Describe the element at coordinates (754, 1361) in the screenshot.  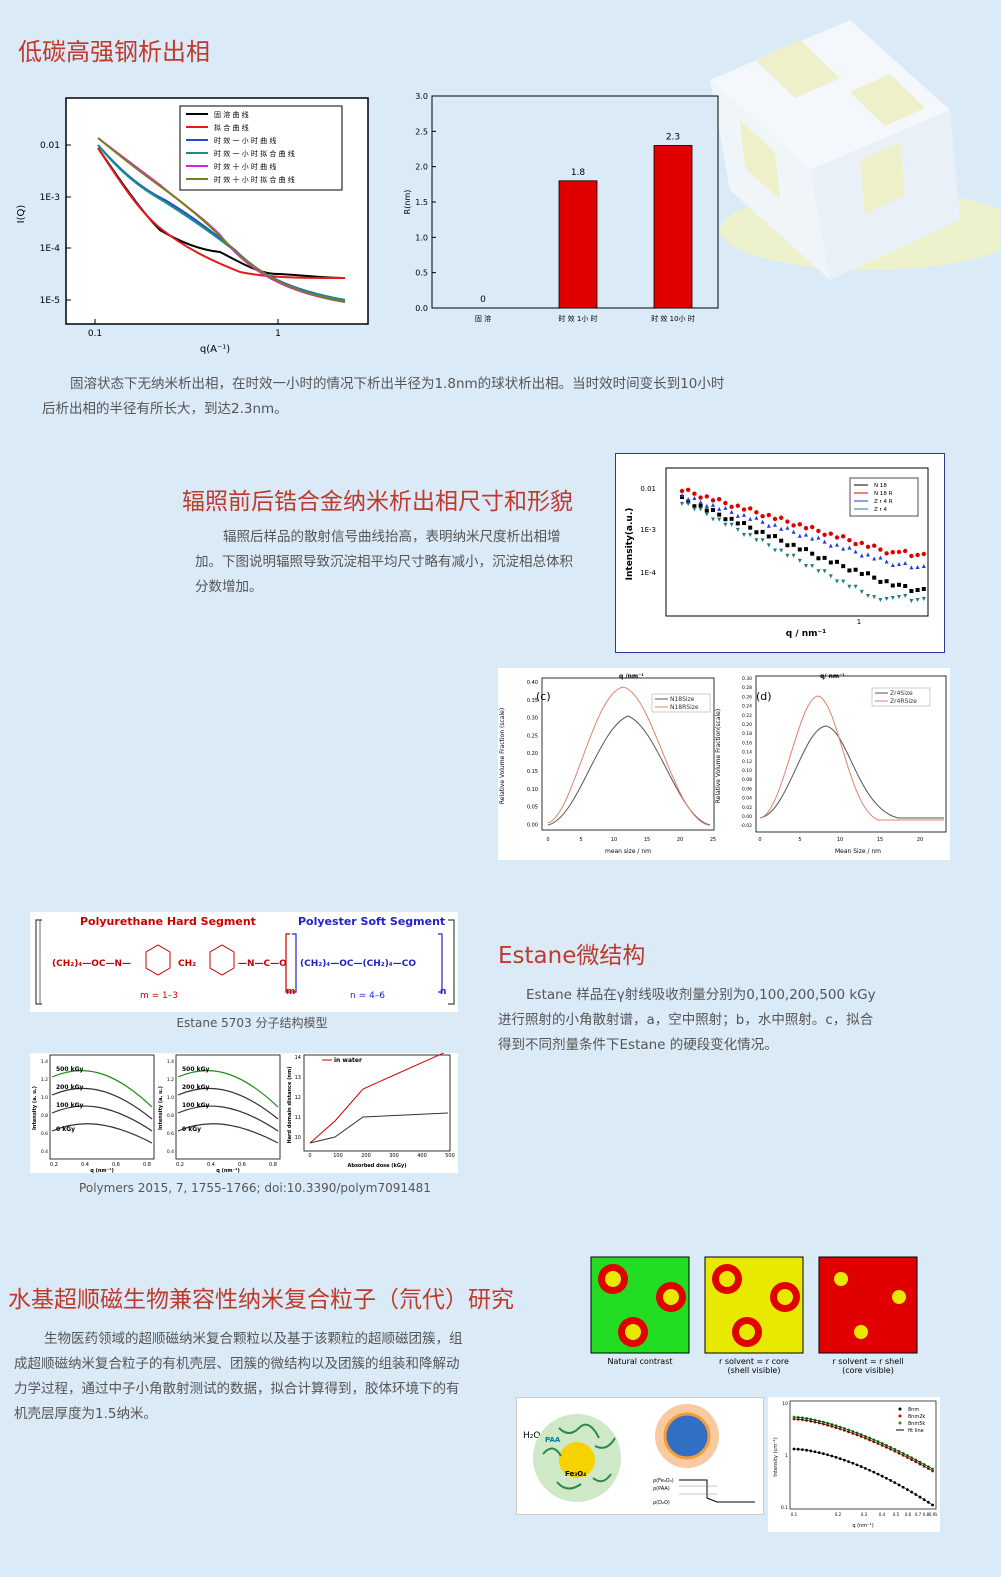
I see `contrast-label: r solvent = r core` at that location.